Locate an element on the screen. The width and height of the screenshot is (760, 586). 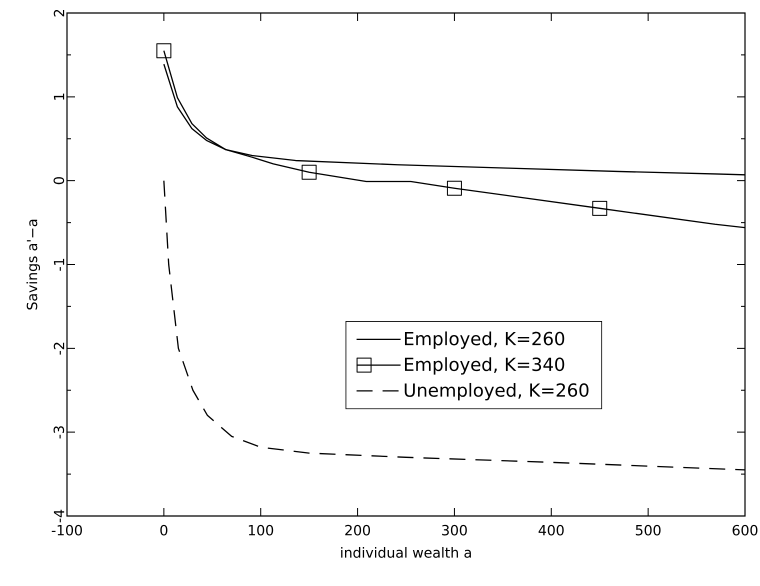
y-axis-title: Savings a'−a is located at coordinates (33, 265).